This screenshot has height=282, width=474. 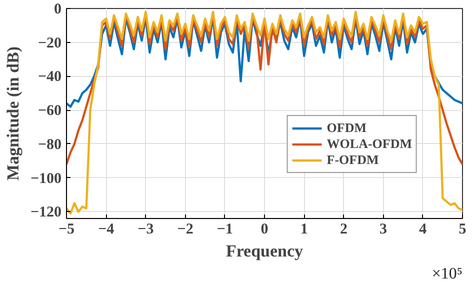 I want to click on x-tick-label: 3, so click(x=384, y=230).